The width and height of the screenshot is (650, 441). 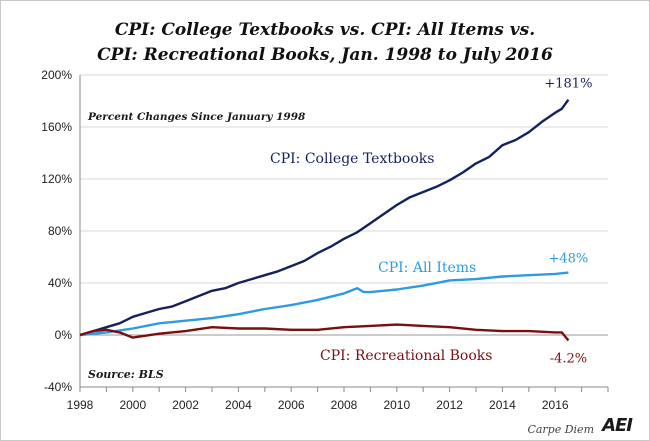 I want to click on x-tick-label: 2016, so click(x=555, y=405).